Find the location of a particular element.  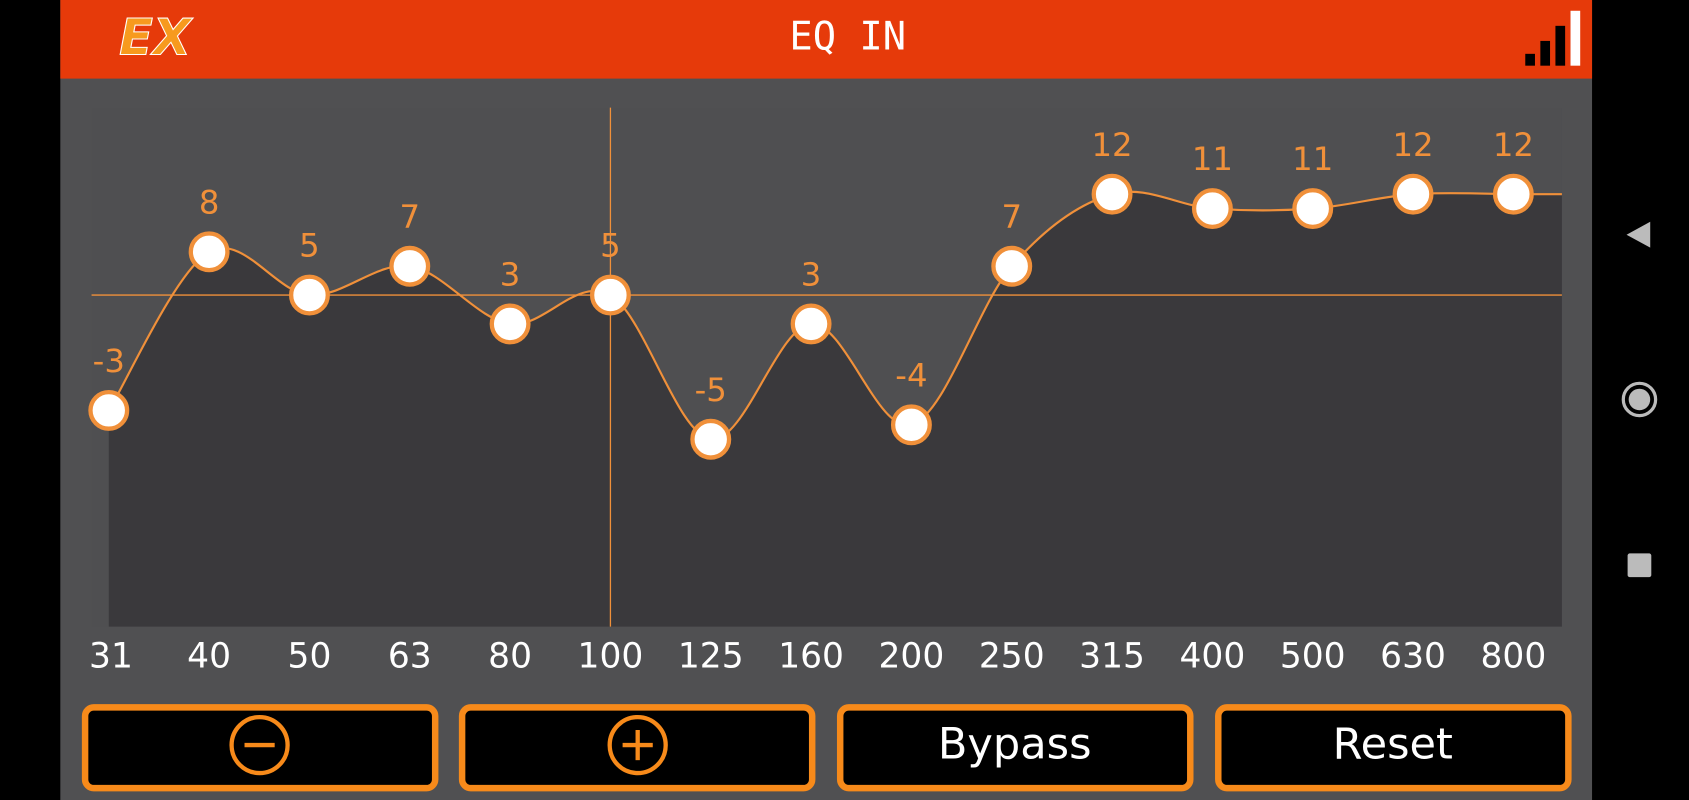

header-bar is located at coordinates (826, 39).